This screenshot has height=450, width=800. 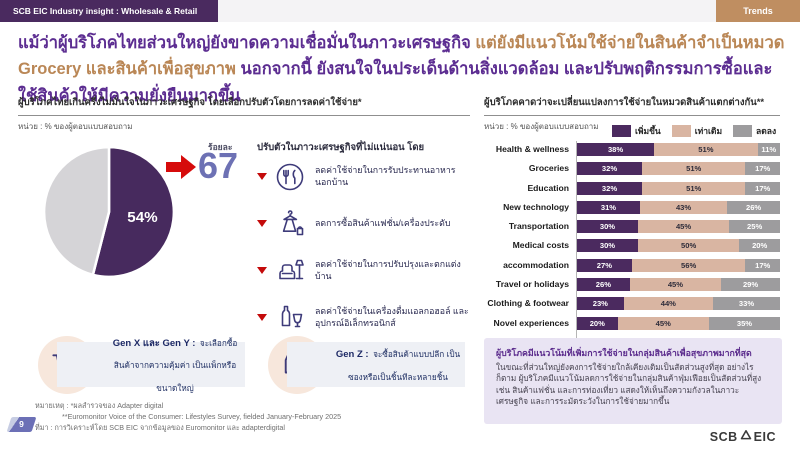 What do you see at coordinates (532, 149) in the screenshot?
I see `bar-category-label: Health & wellness` at bounding box center [532, 149].